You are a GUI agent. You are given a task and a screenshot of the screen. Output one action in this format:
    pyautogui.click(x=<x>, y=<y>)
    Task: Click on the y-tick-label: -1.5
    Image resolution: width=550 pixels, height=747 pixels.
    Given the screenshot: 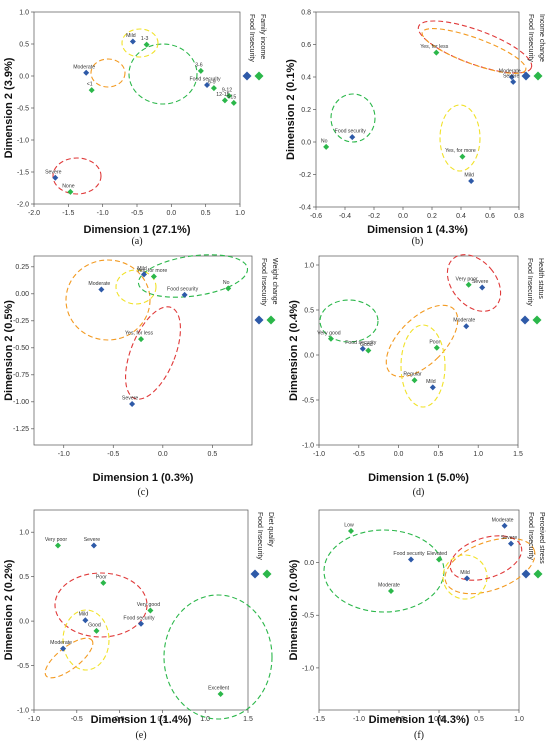 What is the action you would take?
    pyautogui.click(x=23, y=172)
    